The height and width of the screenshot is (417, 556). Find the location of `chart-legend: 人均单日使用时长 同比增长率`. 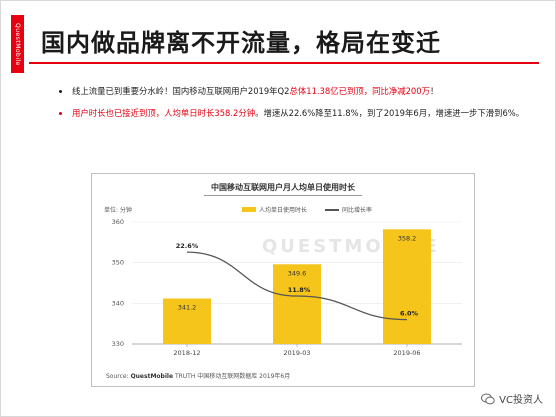

chart-legend: 人均单日使用时长 同比增长率 is located at coordinates (307, 209).